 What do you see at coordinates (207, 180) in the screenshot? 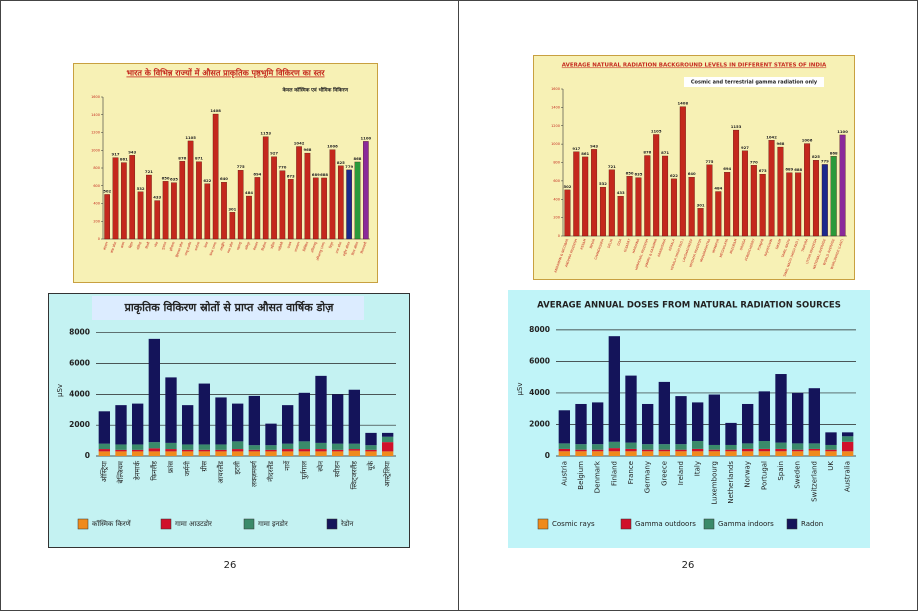
I see `value-label: 622` at bounding box center [207, 180].